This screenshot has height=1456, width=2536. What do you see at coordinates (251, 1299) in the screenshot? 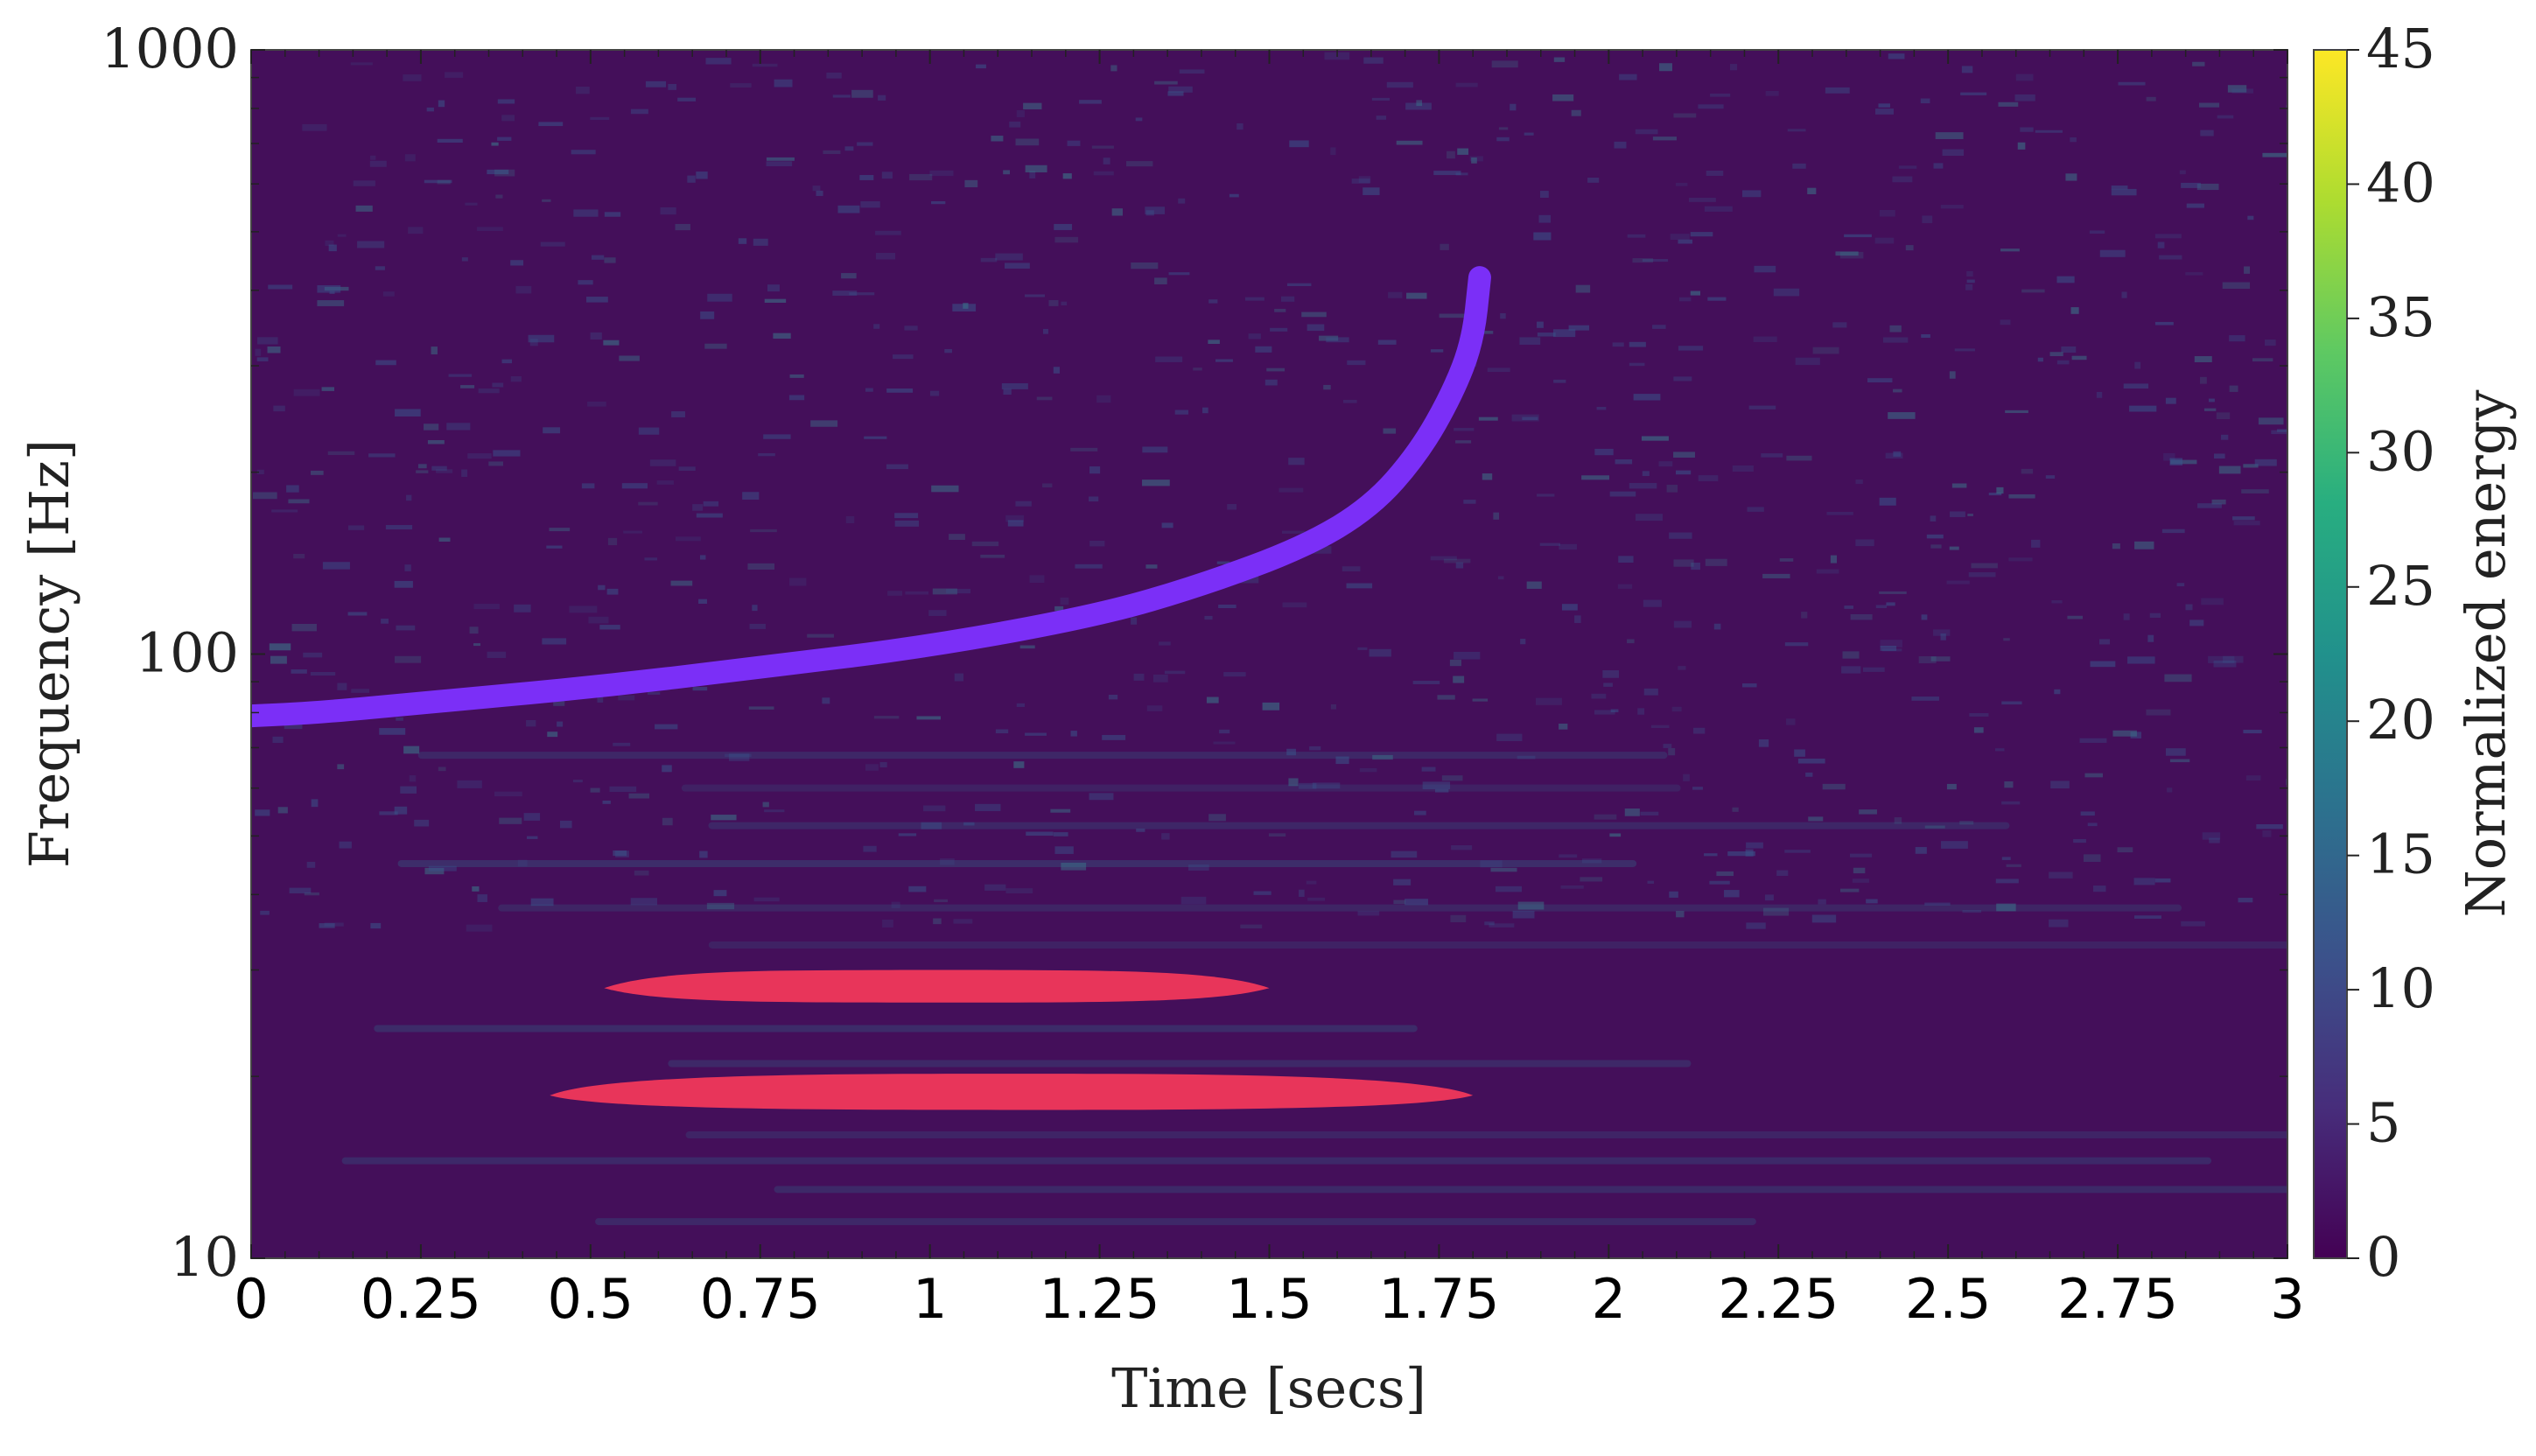
I see `x-tick-label: 0` at bounding box center [251, 1299].